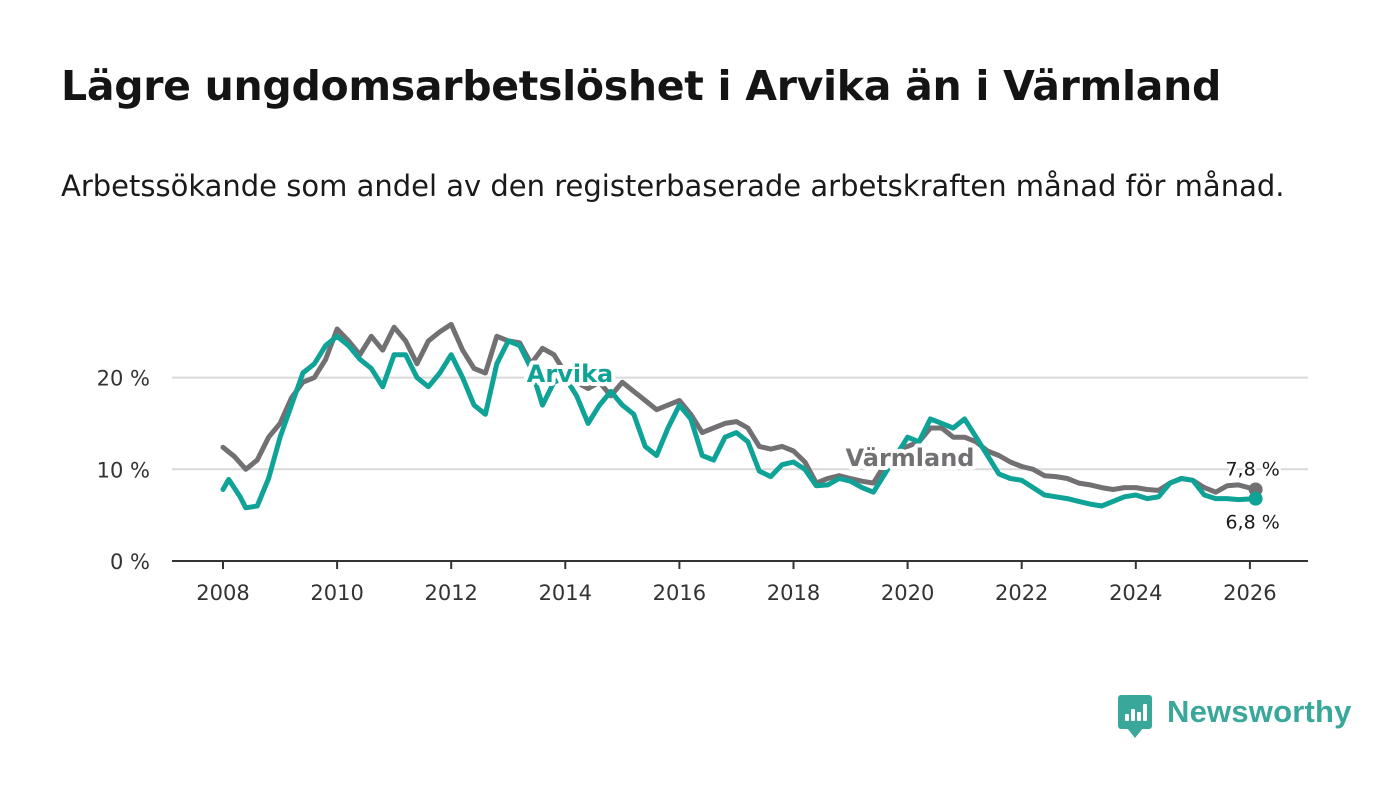 This screenshot has height=794, width=1400. What do you see at coordinates (570, 374) in the screenshot?
I see `series-label-arvika: Arvika` at bounding box center [570, 374].